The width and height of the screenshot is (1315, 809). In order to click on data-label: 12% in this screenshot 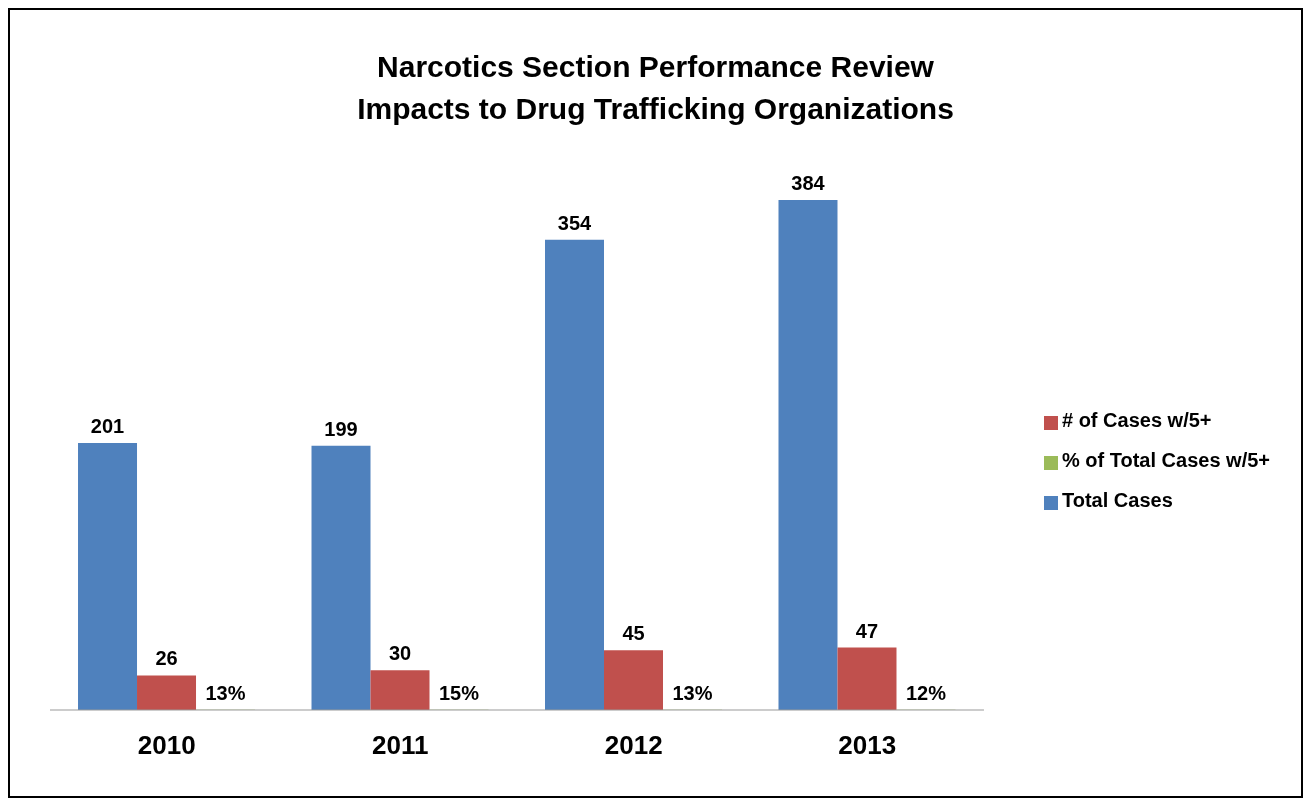, I will do `click(926, 692)`.